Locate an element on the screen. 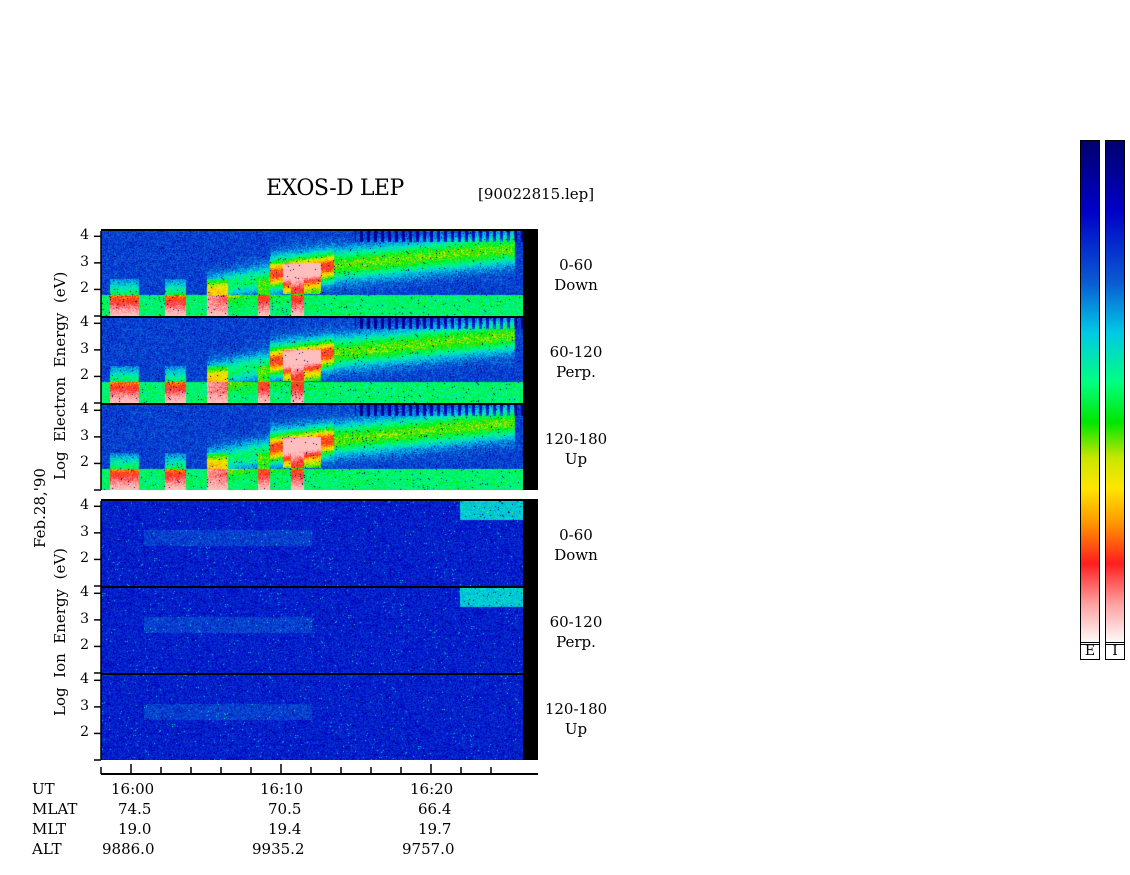 Image resolution: width=1130 pixels, height=875 pixels. mlt-value: 19.0 is located at coordinates (135, 829).